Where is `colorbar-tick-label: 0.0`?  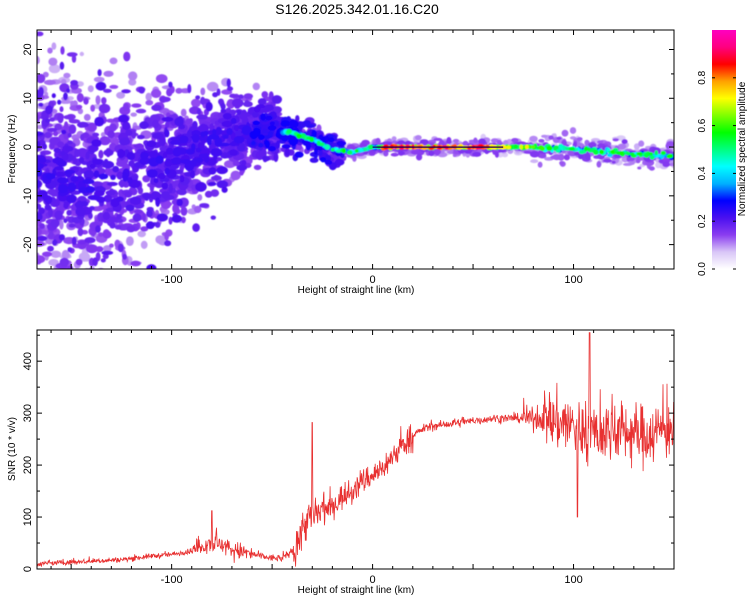
colorbar-tick-label: 0.0 is located at coordinates (702, 269).